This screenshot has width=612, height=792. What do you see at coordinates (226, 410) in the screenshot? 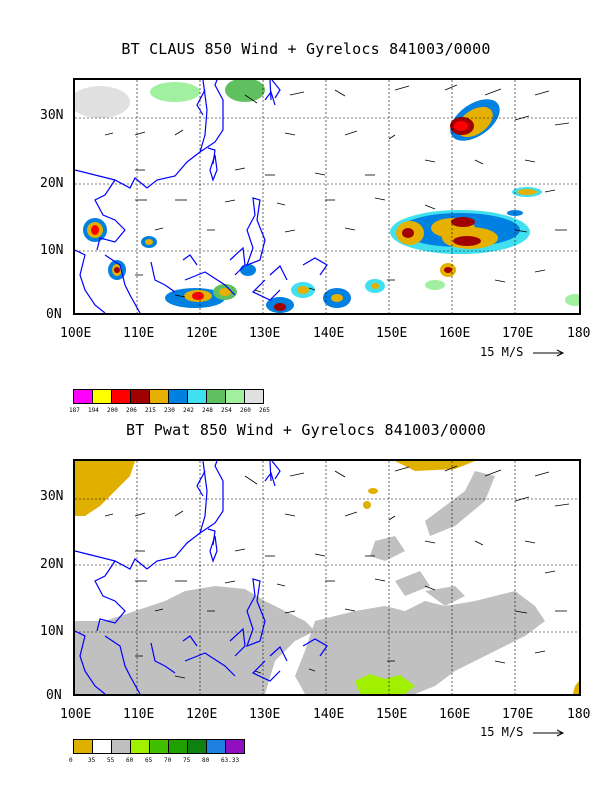
I see `colorbar-label: 254` at bounding box center [226, 410].